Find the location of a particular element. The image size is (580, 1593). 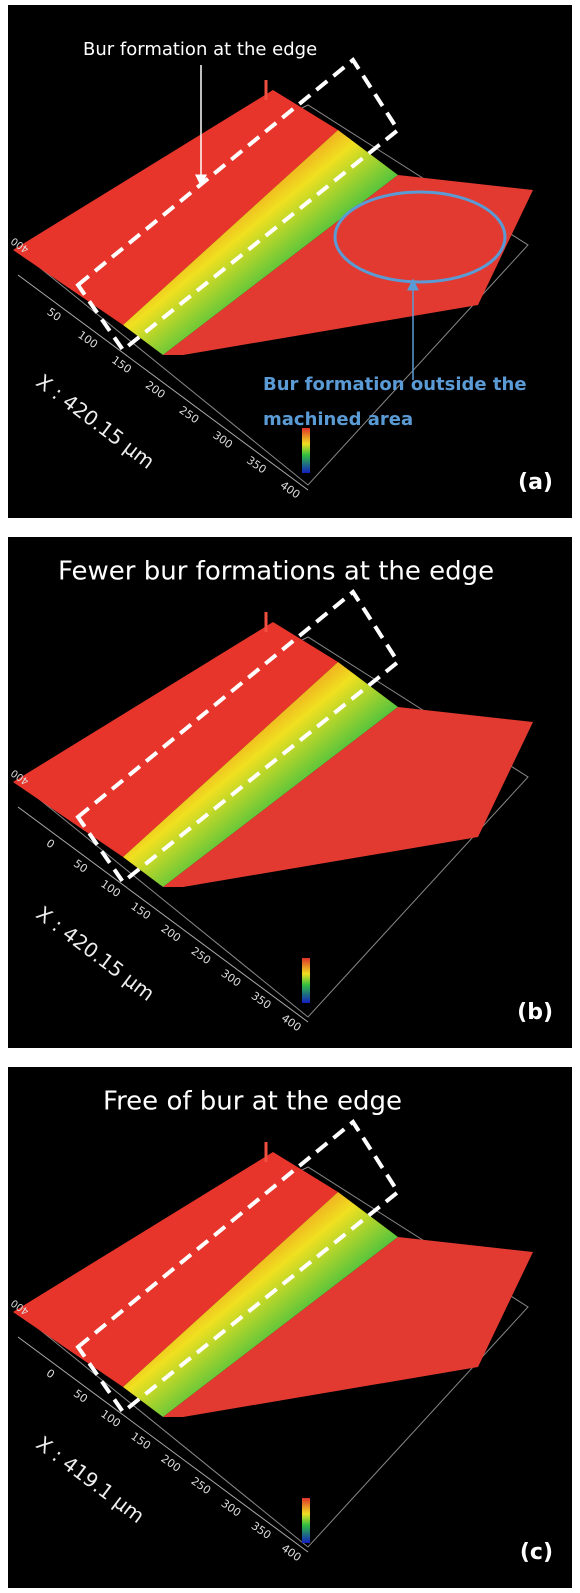

callout-text: Bur formation outside the is located at coordinates (395, 384).